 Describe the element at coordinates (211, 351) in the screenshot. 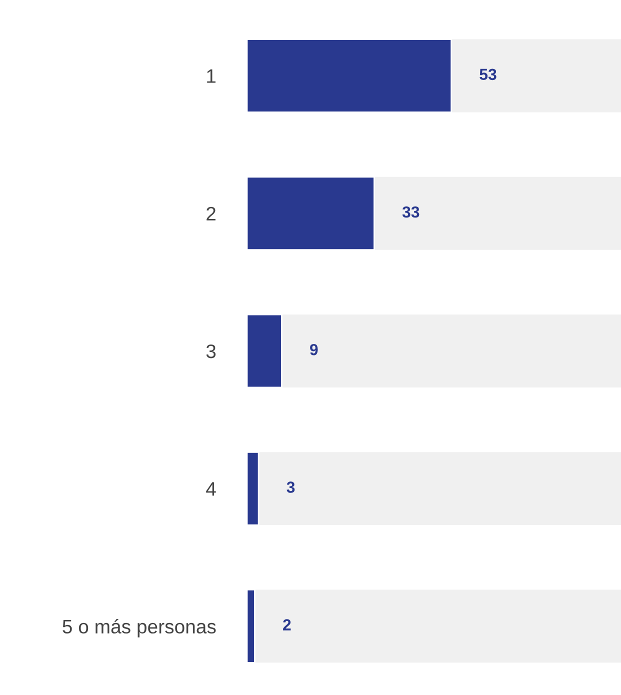

I see `y-tick-label: 3` at that location.